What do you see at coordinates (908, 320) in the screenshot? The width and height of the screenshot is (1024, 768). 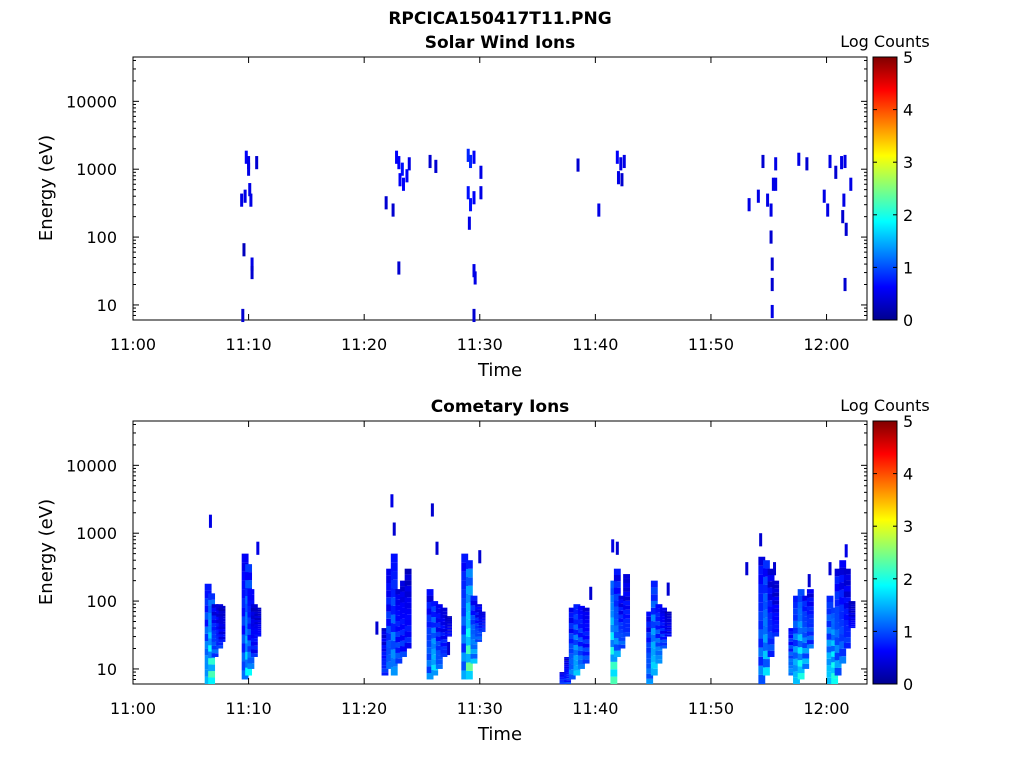 I see `colorbar-tick-label: 0` at bounding box center [908, 320].